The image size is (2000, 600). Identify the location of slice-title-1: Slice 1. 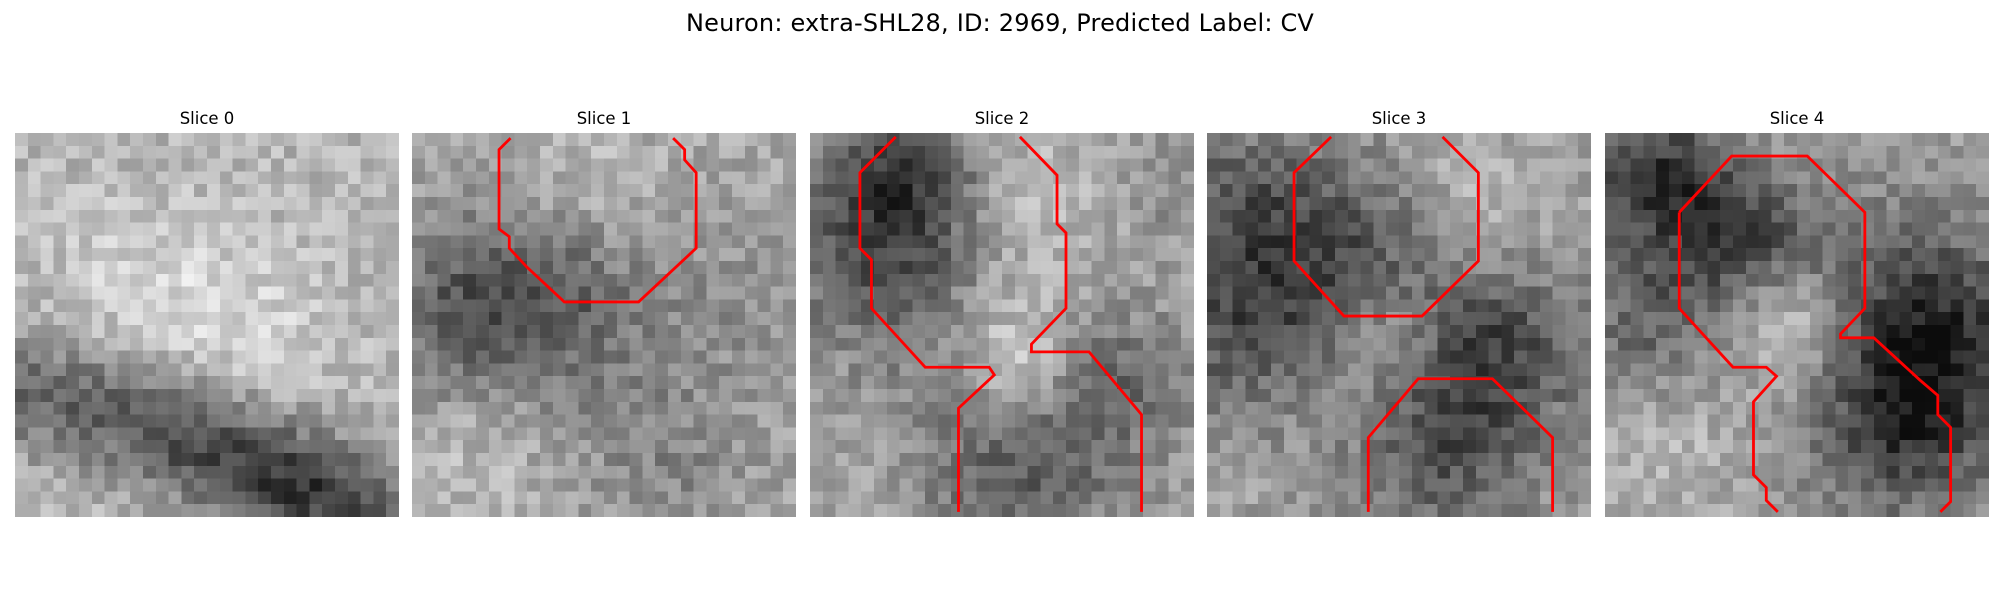
(604, 118).